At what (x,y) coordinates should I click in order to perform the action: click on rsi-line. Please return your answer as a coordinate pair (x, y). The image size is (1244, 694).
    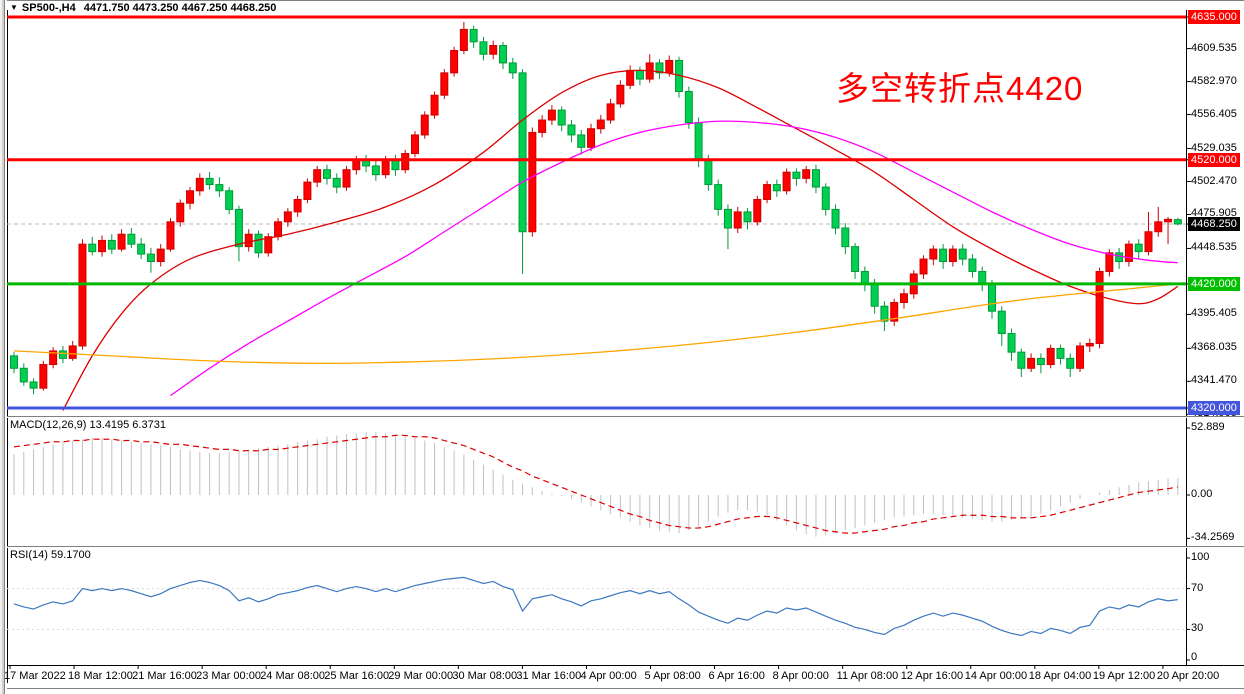
    Looking at the image, I should click on (595, 606).